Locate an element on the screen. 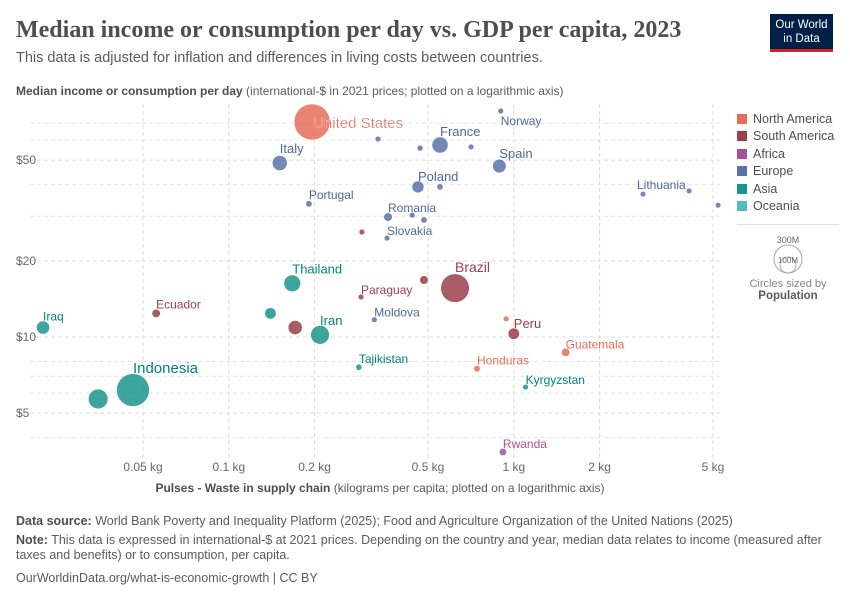  data-point-spain is located at coordinates (499, 166).